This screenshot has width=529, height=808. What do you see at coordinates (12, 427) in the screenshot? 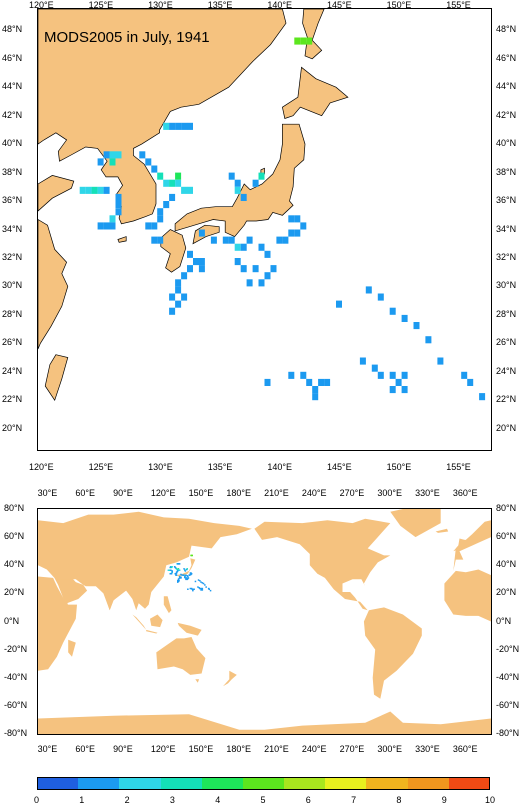
I see `lat-tick-label: 20°N` at bounding box center [12, 427].